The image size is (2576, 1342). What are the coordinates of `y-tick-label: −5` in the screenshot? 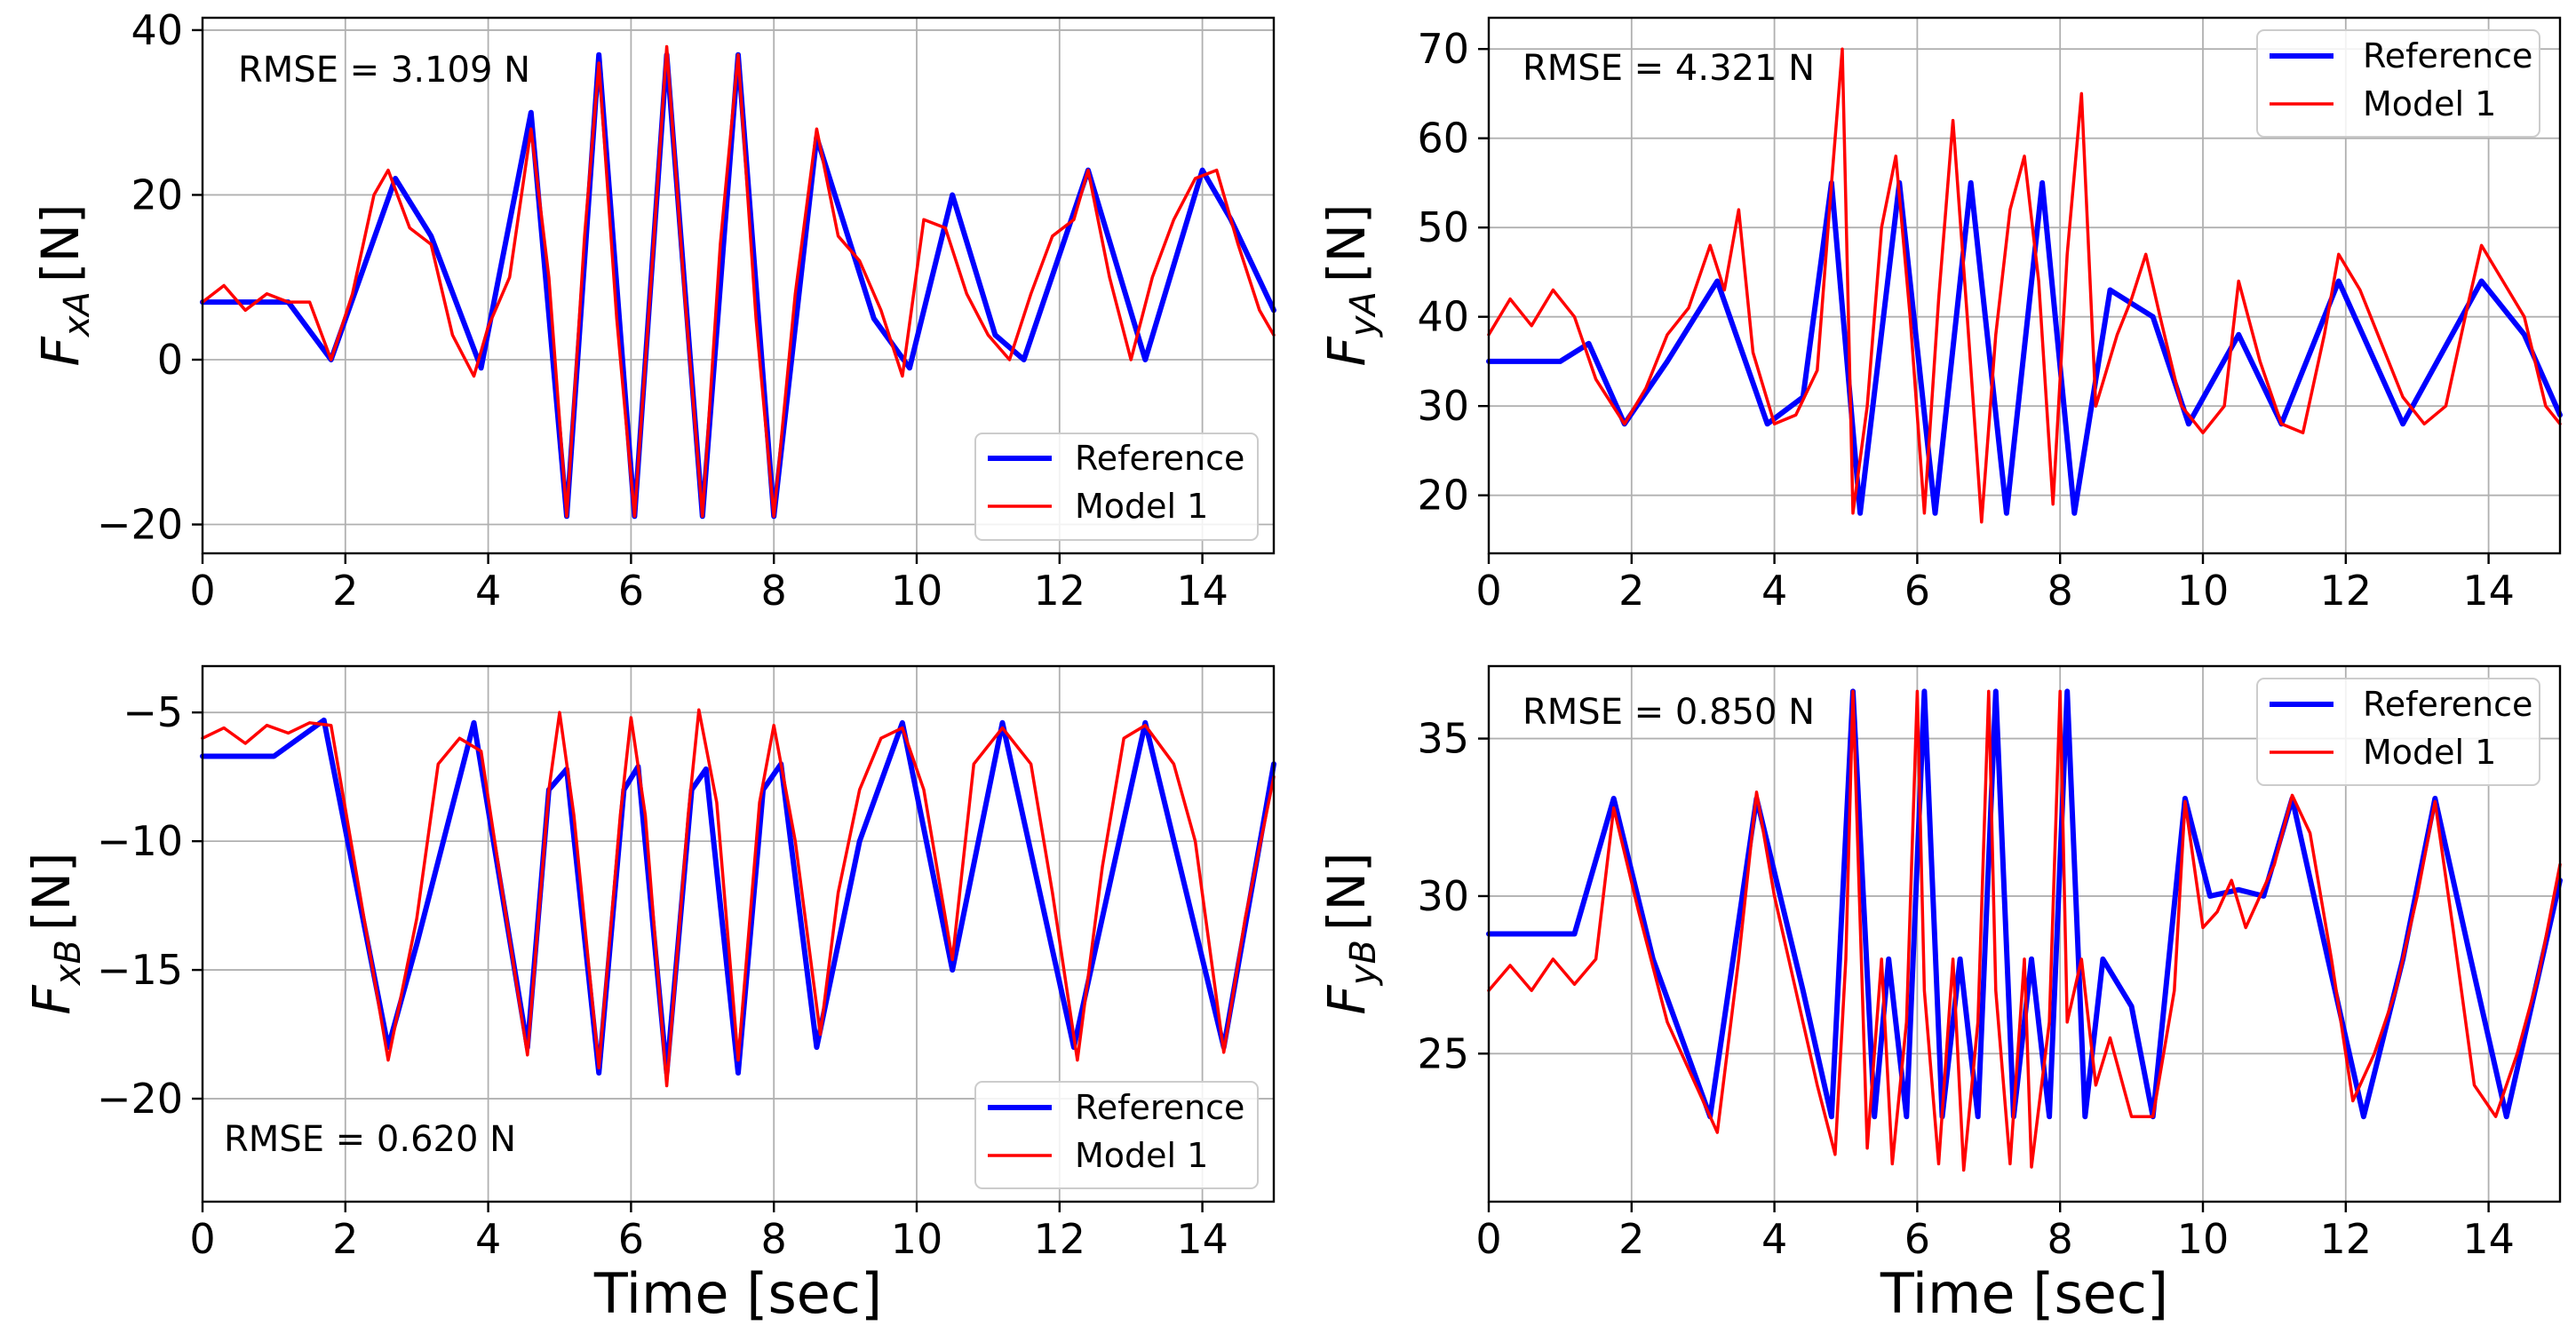 It's located at (153, 712).